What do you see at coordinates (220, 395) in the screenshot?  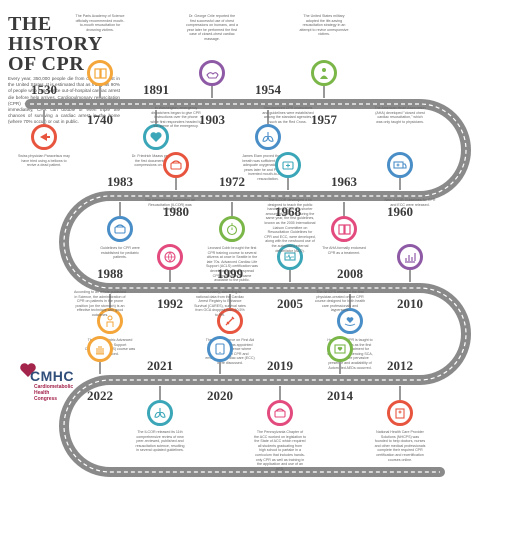 I see `year-label-2020: 2020` at bounding box center [220, 395].